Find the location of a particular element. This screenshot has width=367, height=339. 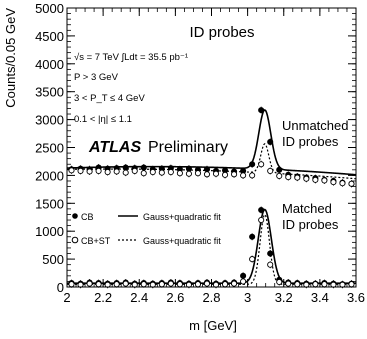

x-tick-label: 2.6 is located at coordinates (175, 297).